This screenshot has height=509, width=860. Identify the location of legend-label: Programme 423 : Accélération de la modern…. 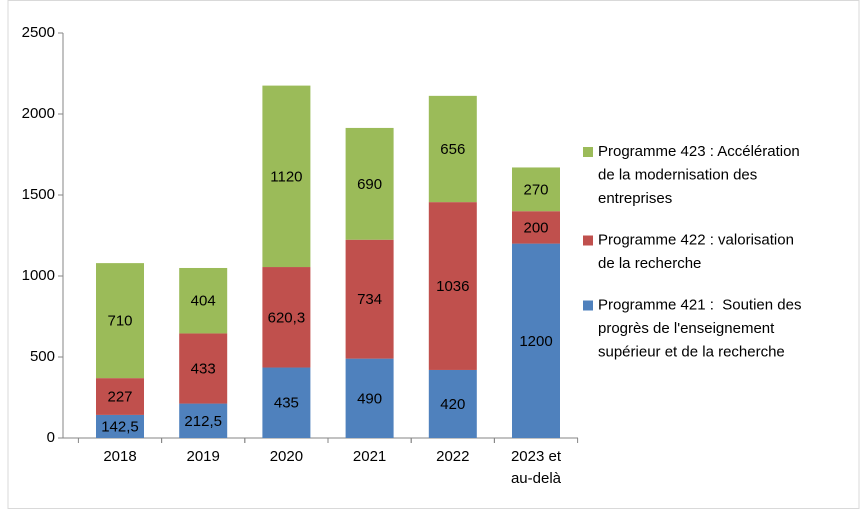
(699, 175).